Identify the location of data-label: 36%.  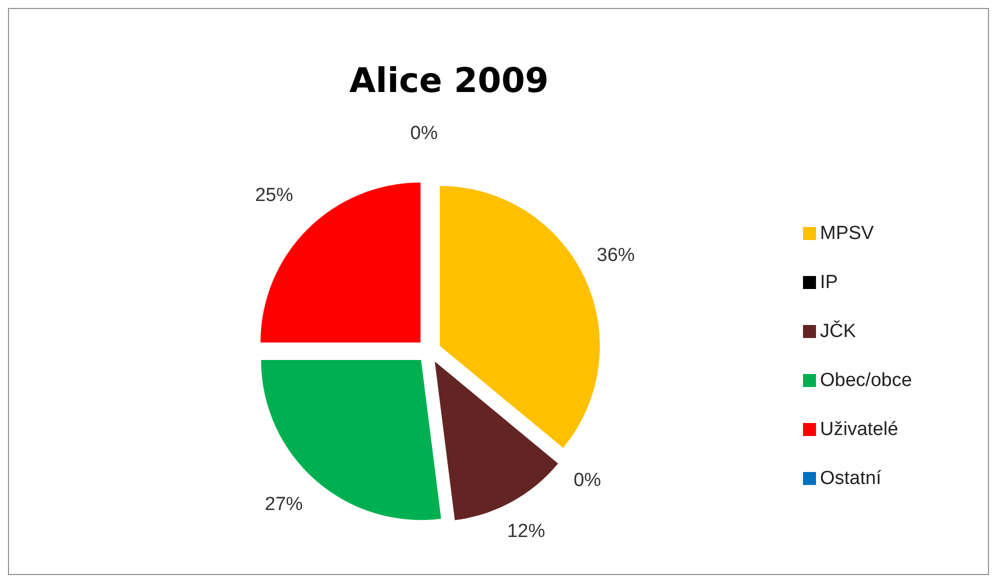
(615, 255).